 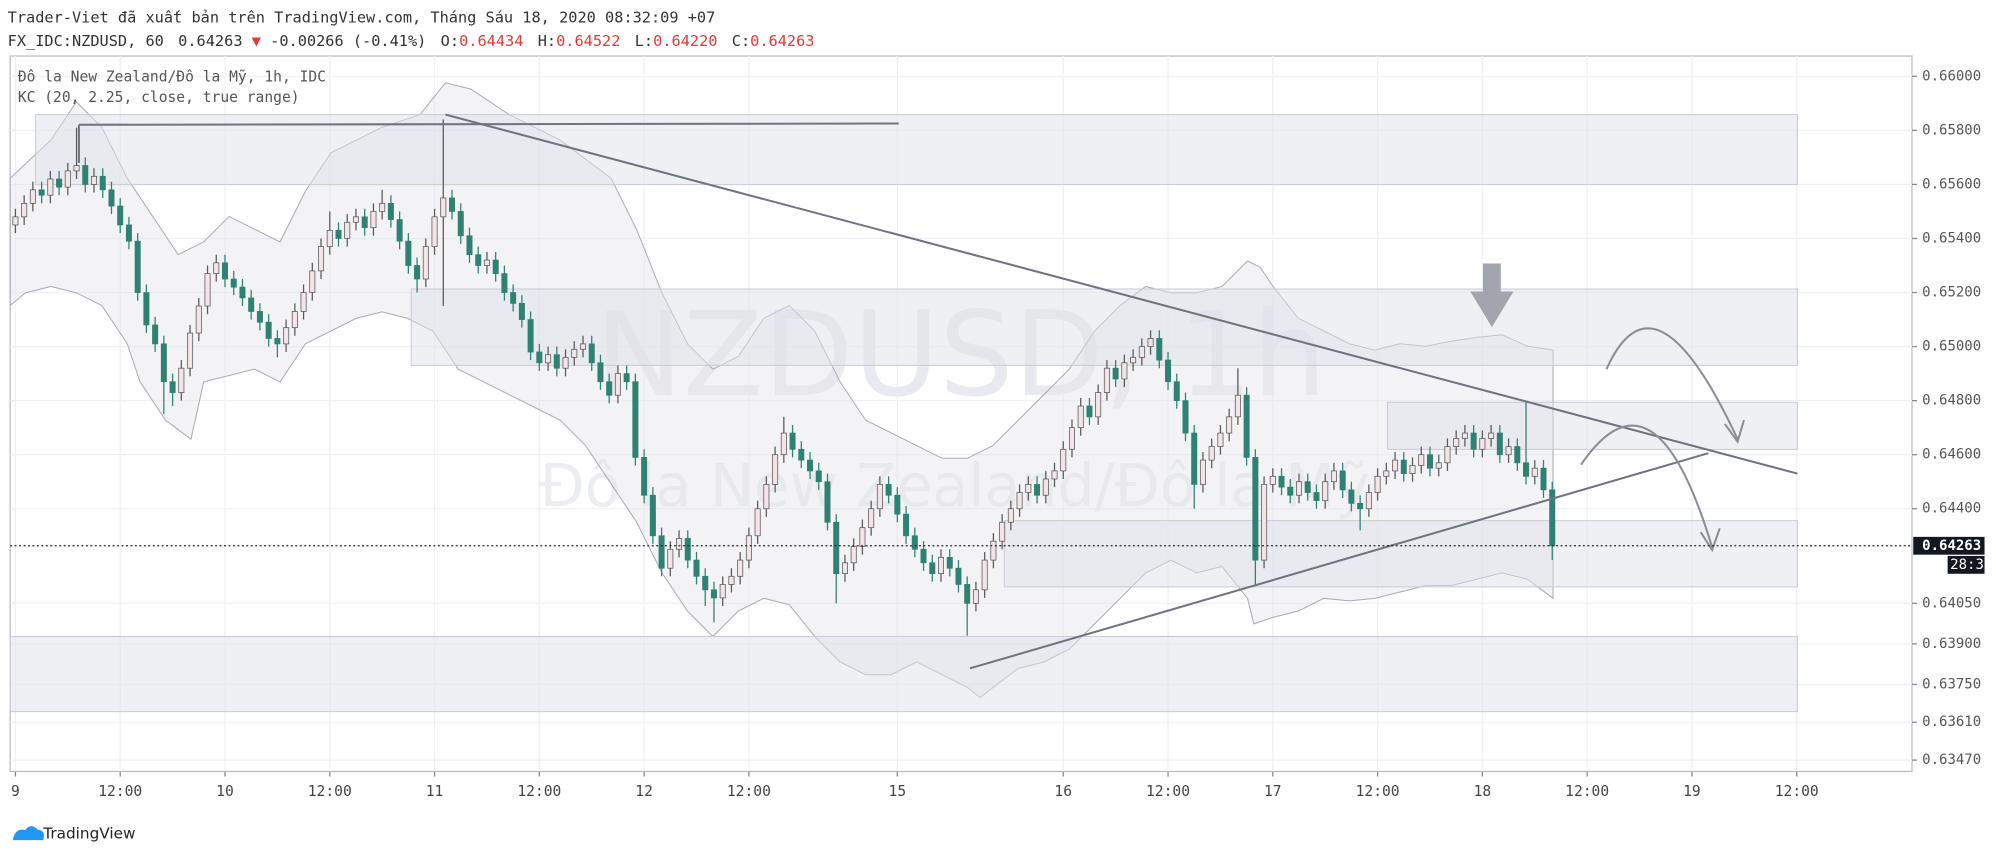 I want to click on countdown-label: 28:39, so click(x=1971, y=565).